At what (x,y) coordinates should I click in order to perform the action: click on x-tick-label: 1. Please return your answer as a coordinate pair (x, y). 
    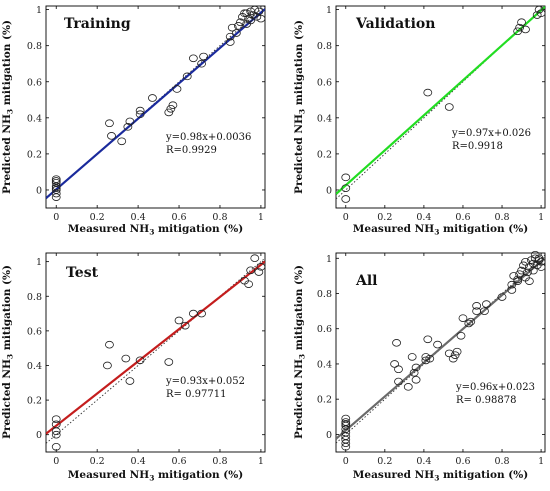
    Looking at the image, I should click on (541, 461).